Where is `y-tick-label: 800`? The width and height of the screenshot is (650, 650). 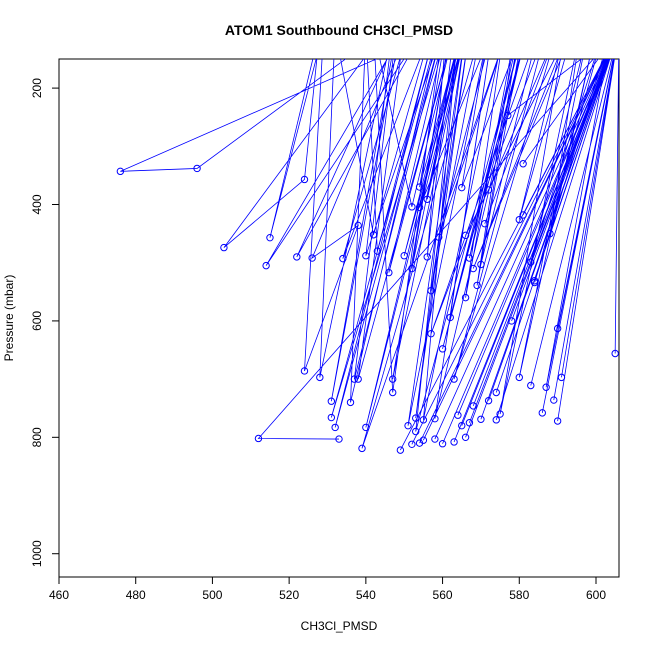 y-tick-label: 800 is located at coordinates (37, 437).